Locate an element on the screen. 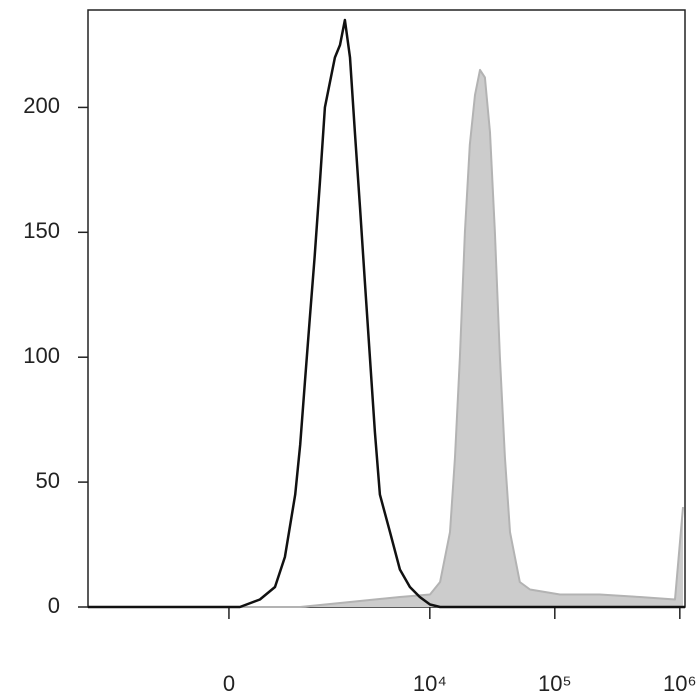 Image resolution: width=700 pixels, height=700 pixels. x-tick-label: 10⁵ is located at coordinates (555, 683).